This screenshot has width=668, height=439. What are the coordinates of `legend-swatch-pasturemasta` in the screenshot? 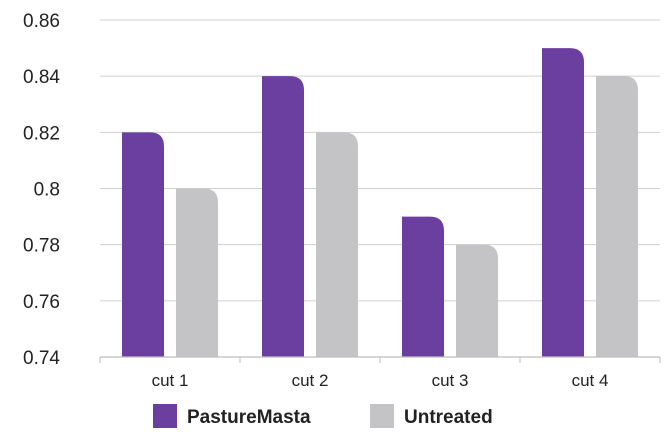 It's located at (165, 416).